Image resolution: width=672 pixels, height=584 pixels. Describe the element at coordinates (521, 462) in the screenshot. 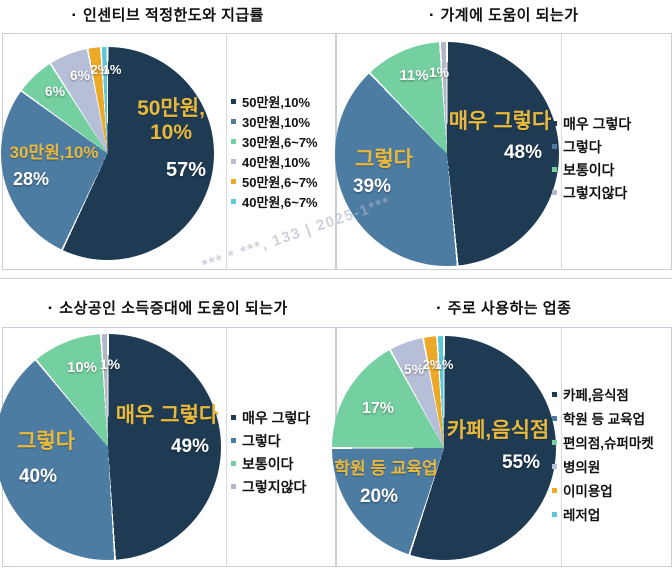

I see `pie-label: 55%` at that location.